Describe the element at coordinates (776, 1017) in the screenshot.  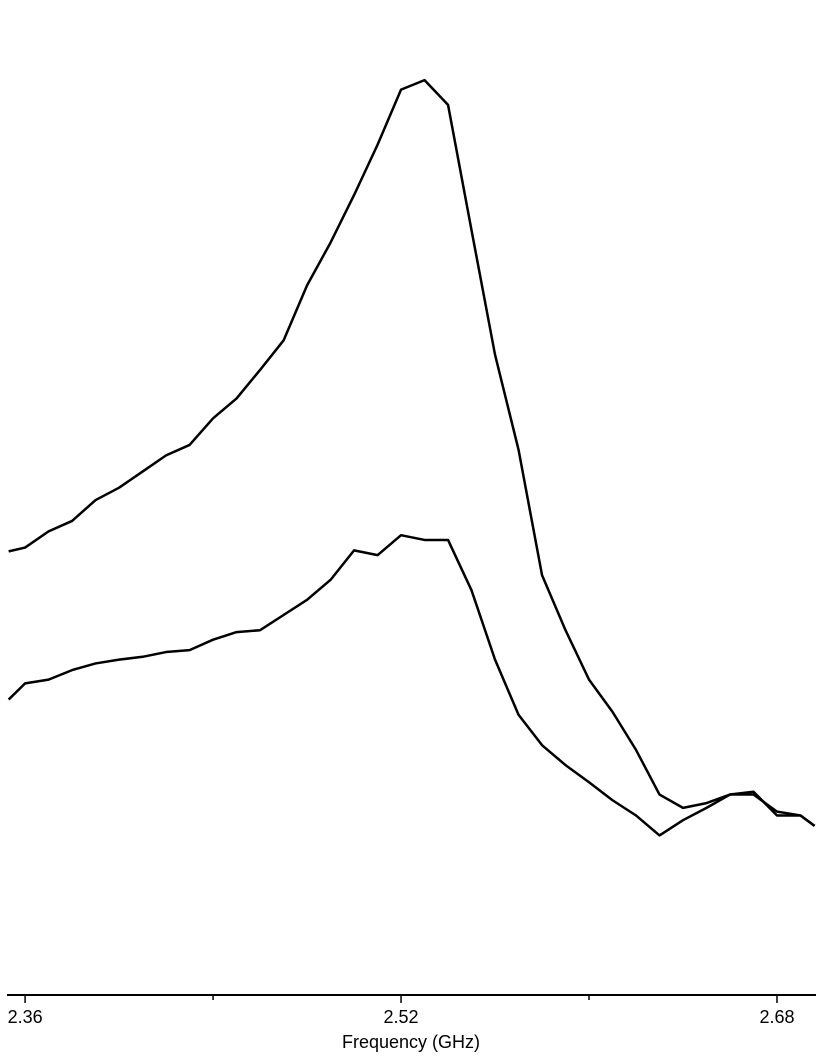
I see `x-tick-label: 2.68` at that location.